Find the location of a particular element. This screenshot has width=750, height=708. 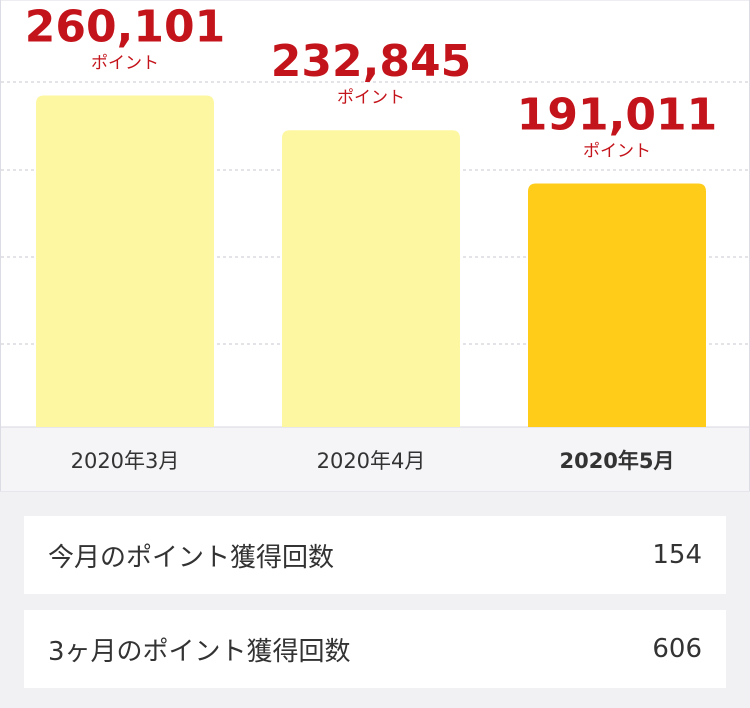

value-label: 232,845 is located at coordinates (371, 61).